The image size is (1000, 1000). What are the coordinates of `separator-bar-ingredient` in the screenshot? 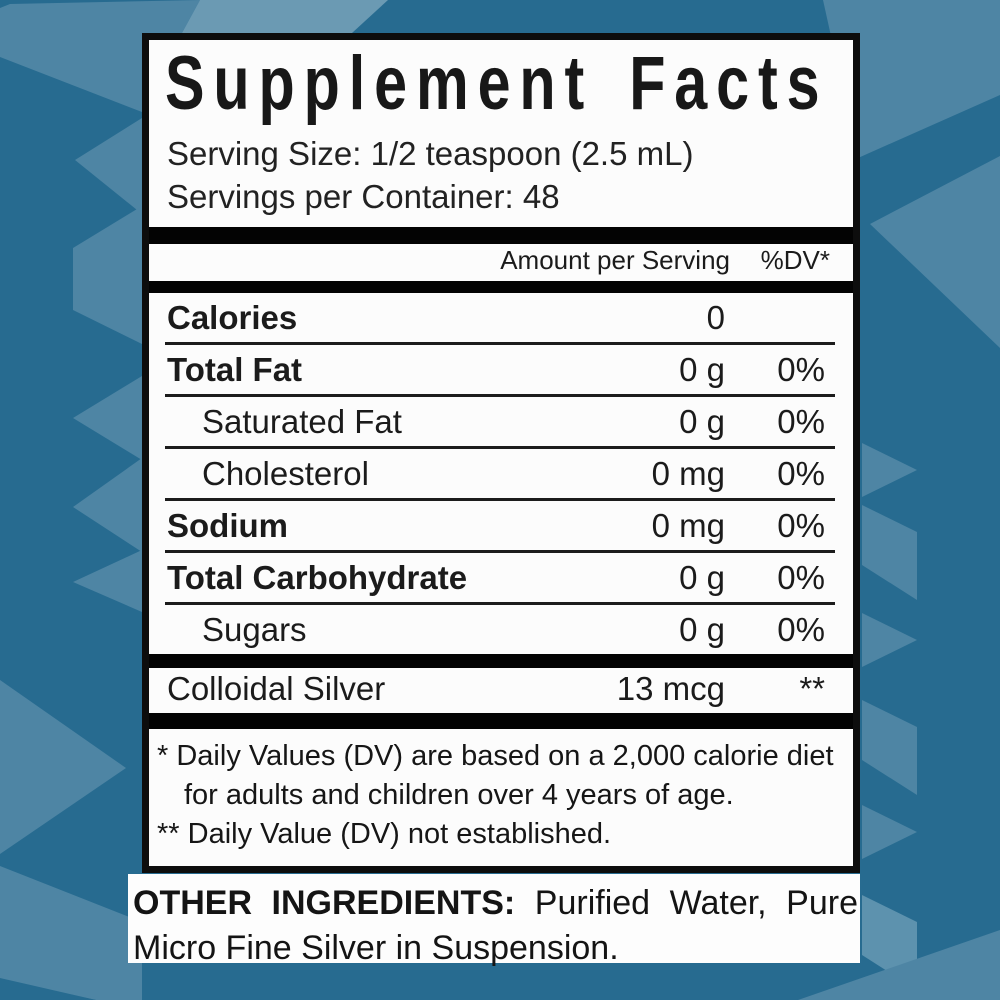 It's located at (501, 661).